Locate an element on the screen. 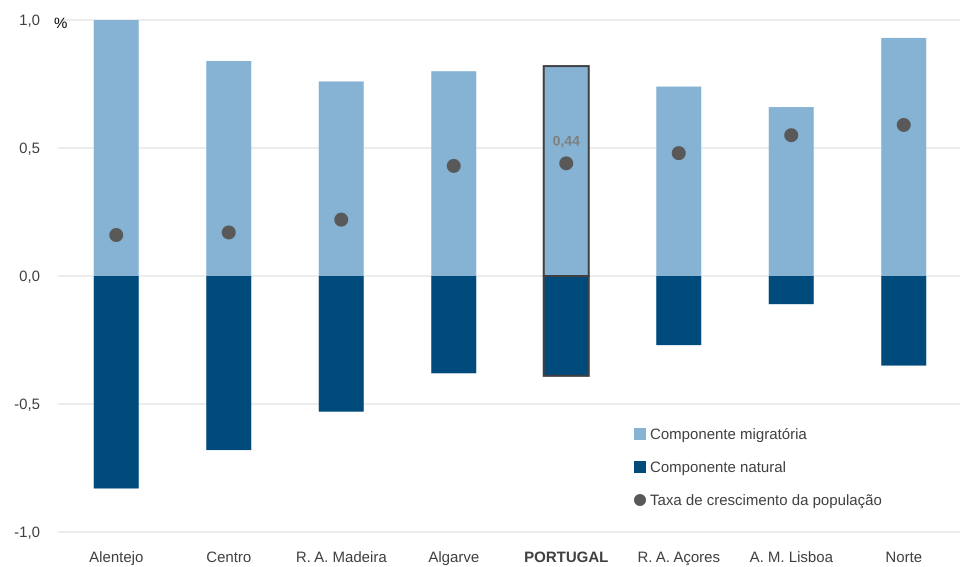 The image size is (965, 567). data-label: 0,44 is located at coordinates (566, 140).